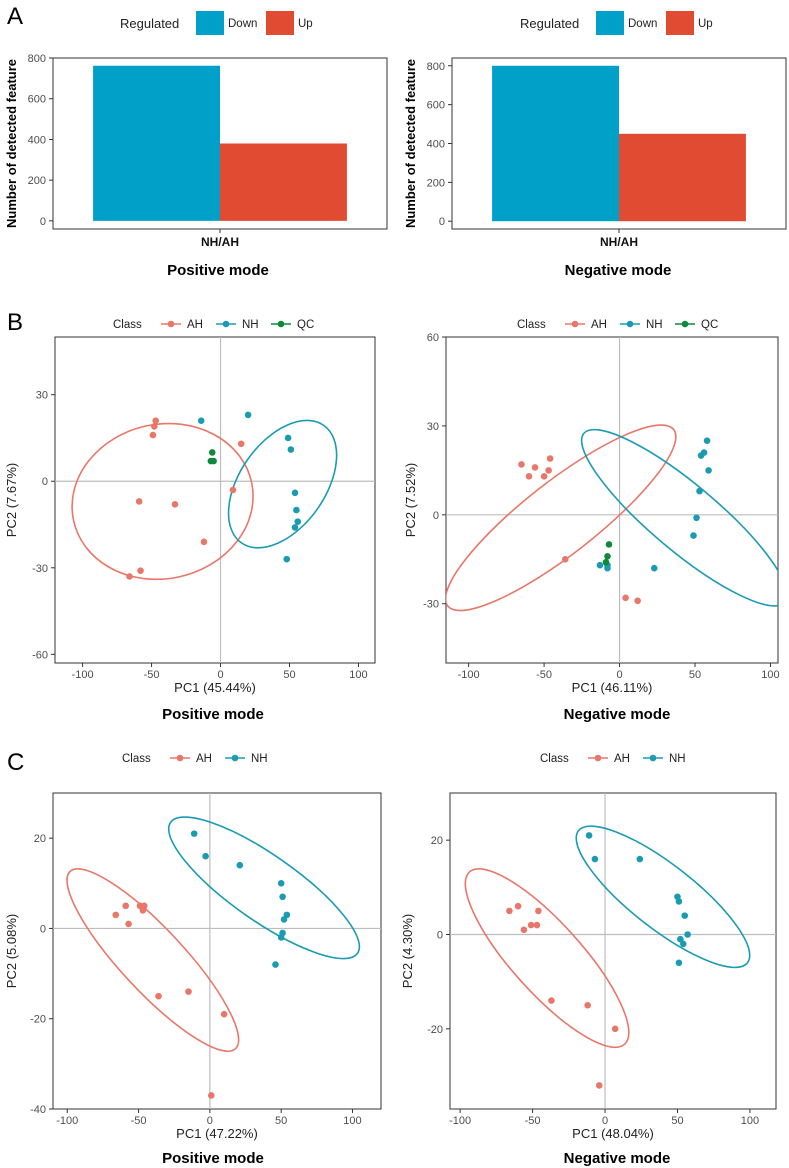  I want to click on y-tick-label: 20, so click(40, 839).